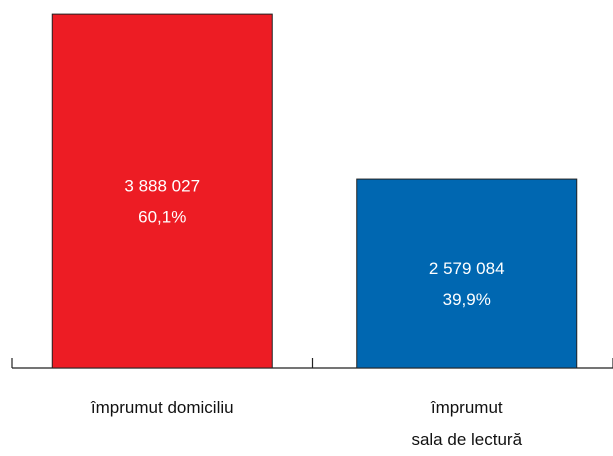 This screenshot has width=613, height=456. Describe the element at coordinates (162, 186) in the screenshot. I see `value-label: 3 888 027` at that location.